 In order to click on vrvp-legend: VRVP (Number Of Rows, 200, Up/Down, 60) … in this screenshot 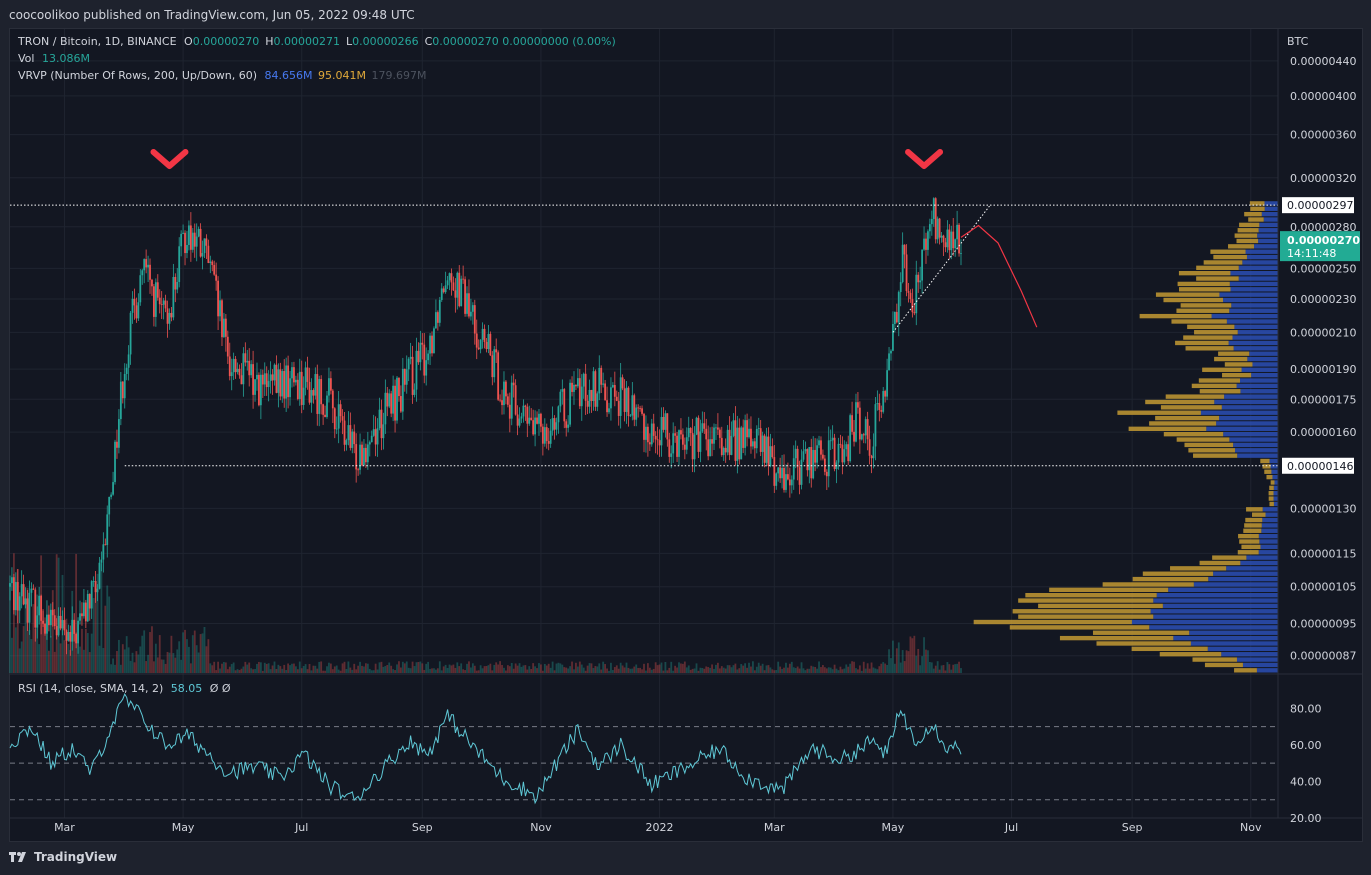, I will do `click(222, 75)`.